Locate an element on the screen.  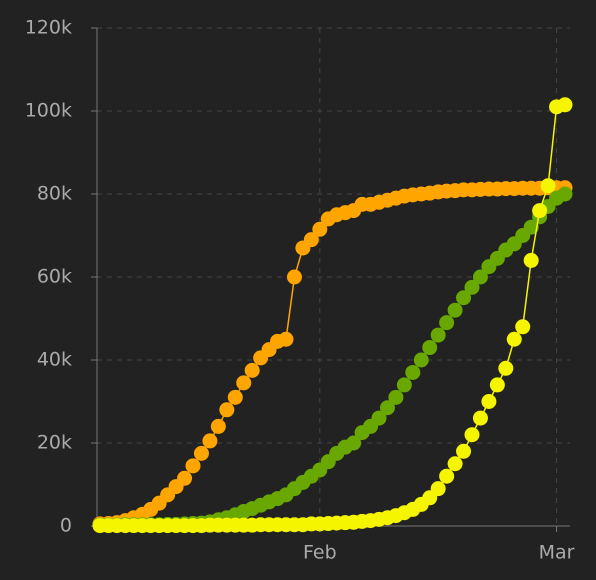
y-tick-label: 0 is located at coordinates (66, 526).